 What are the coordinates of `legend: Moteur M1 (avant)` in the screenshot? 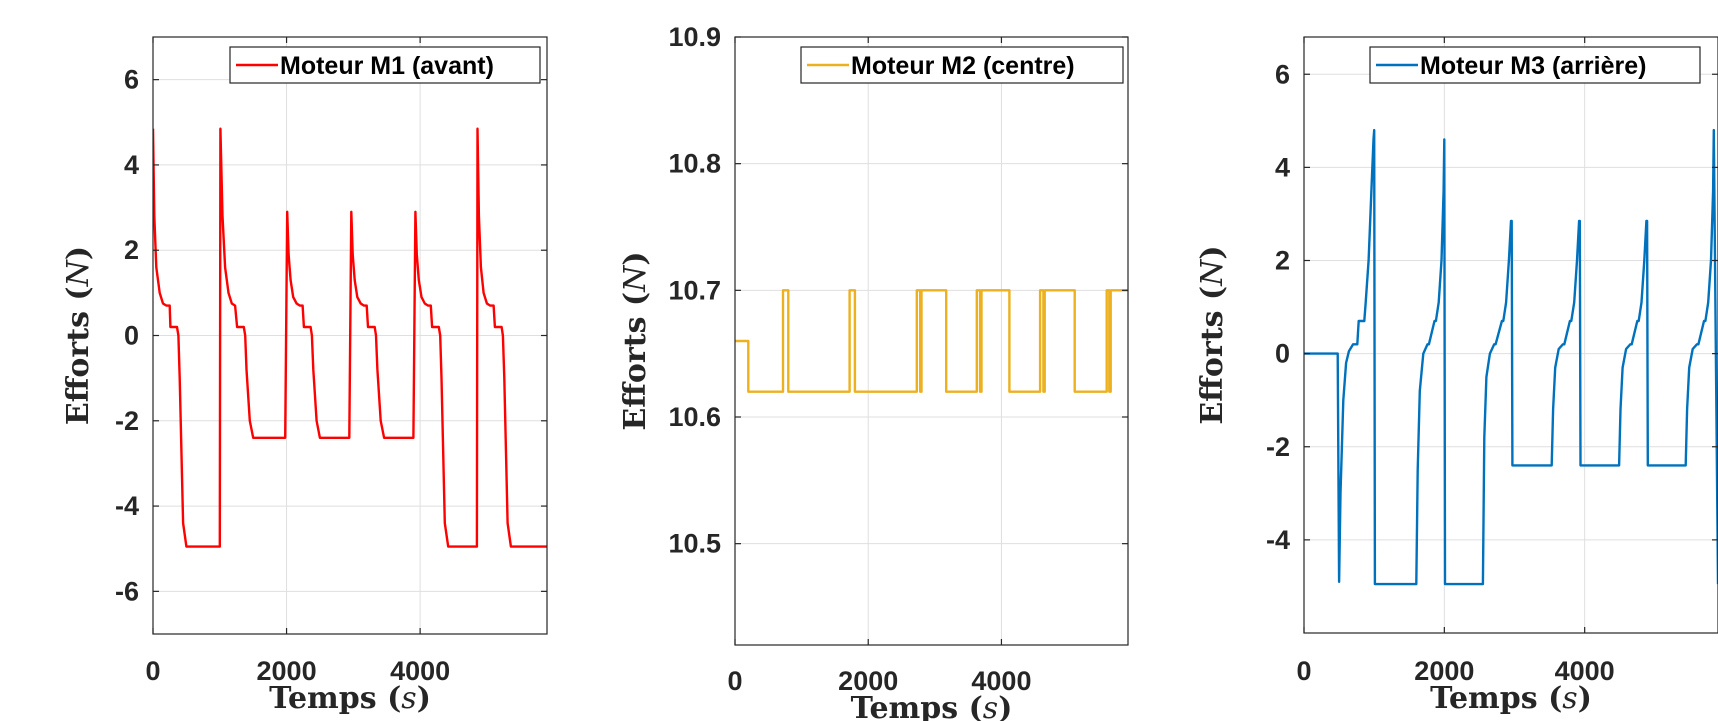 It's located at (385, 65).